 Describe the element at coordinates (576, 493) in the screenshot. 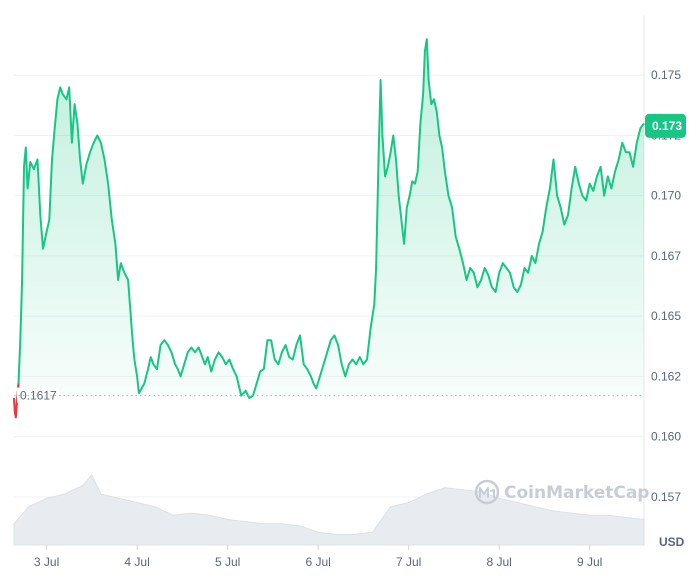

I see `watermark-text: CoinMarketCap` at that location.